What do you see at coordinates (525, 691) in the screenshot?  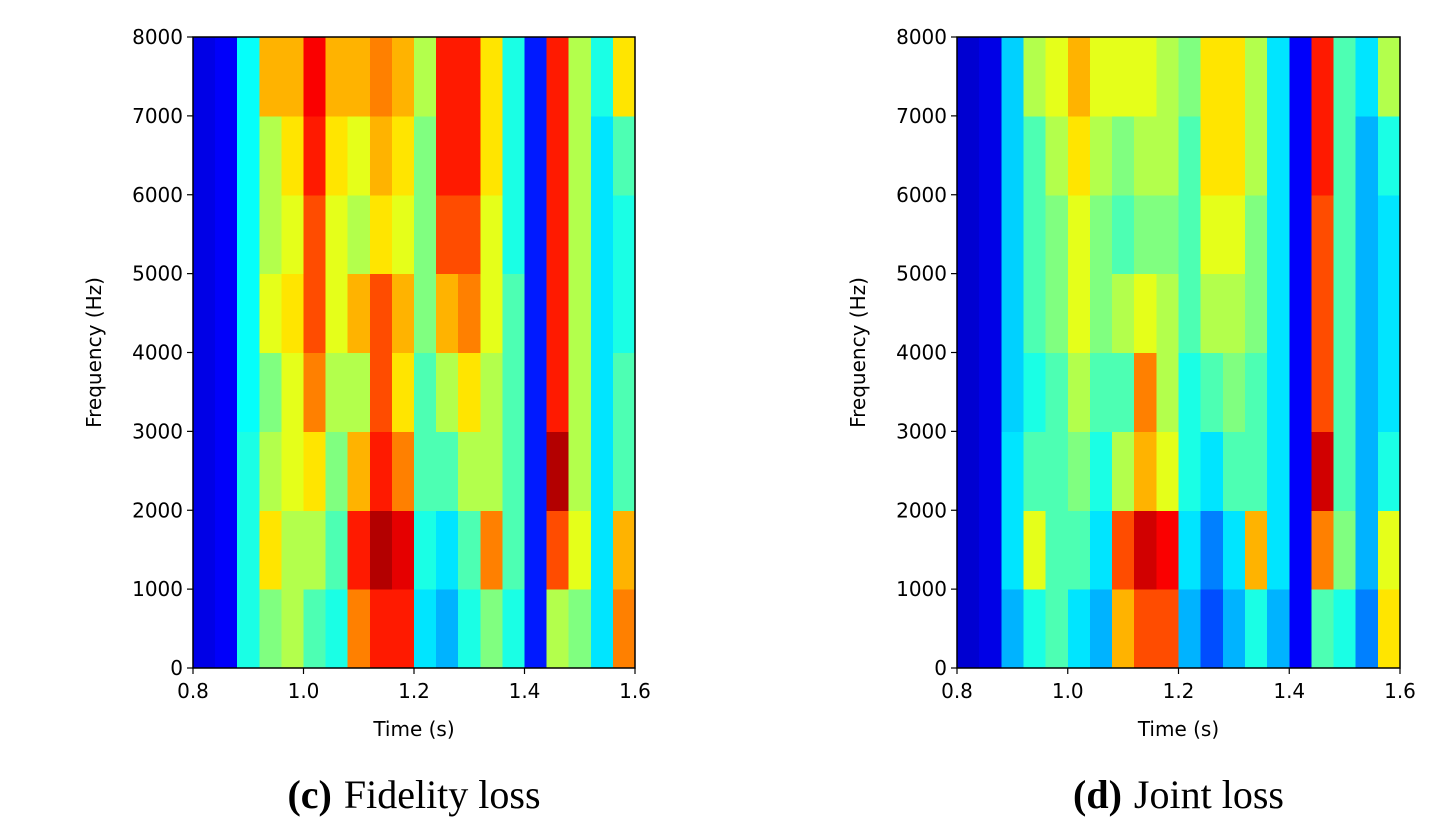 I see `x-tick-label: 1.4` at bounding box center [525, 691].